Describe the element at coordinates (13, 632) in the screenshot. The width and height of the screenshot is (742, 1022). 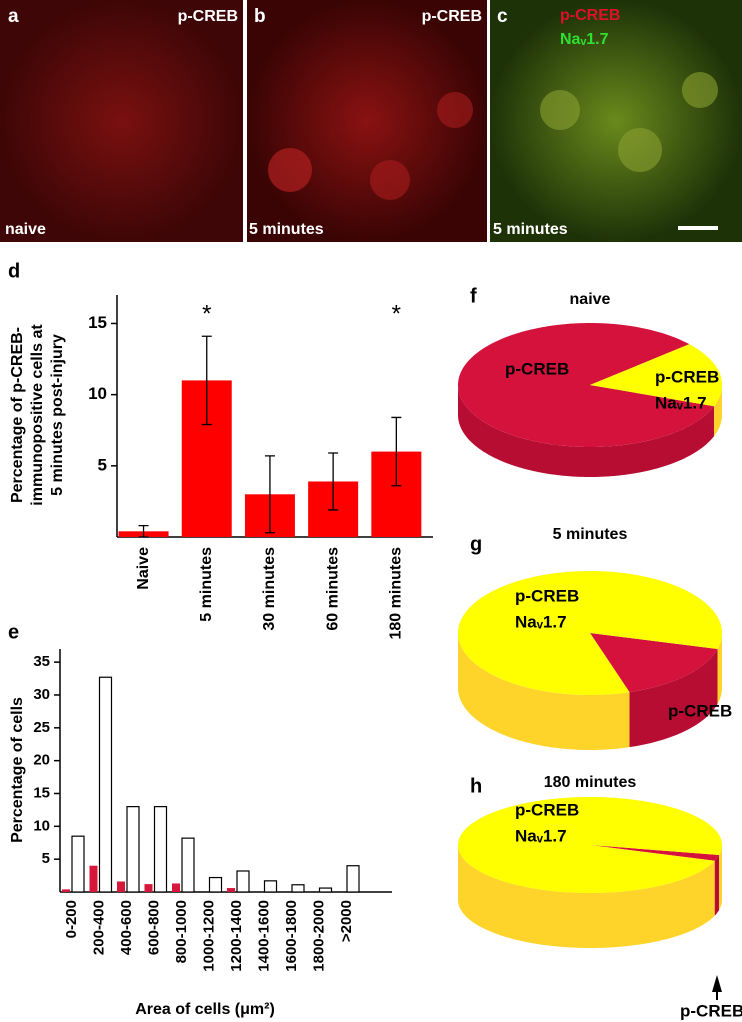
I see `panel-letter: e` at that location.